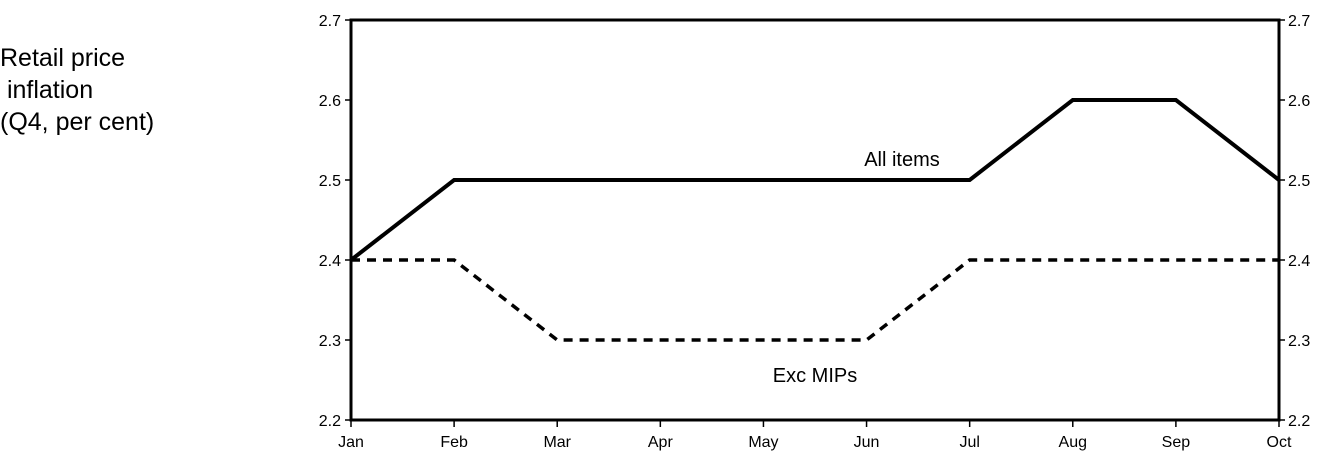 Image resolution: width=1337 pixels, height=462 pixels. What do you see at coordinates (969, 442) in the screenshot?
I see `x-tick-label: Jul` at bounding box center [969, 442].